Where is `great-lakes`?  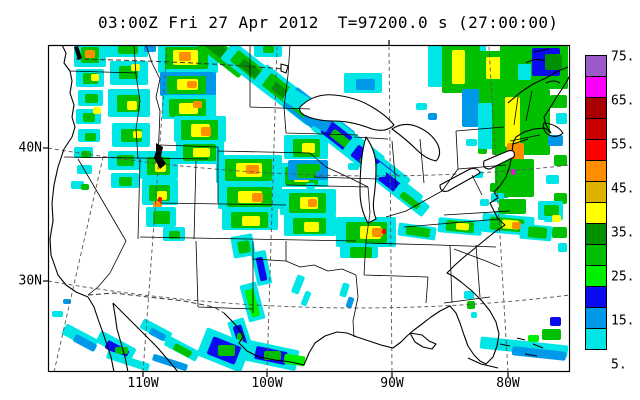 great-lakes is located at coordinates (406, 159).